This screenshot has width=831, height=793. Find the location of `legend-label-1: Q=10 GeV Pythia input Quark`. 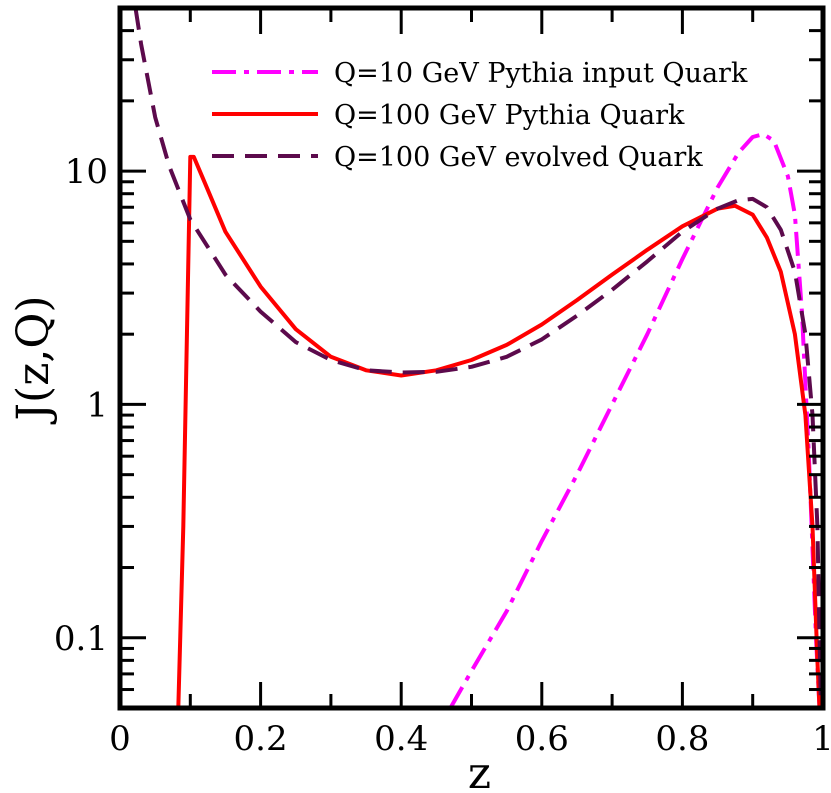

legend-label-1: Q=10 GeV Pythia input Quark is located at coordinates (541, 73).